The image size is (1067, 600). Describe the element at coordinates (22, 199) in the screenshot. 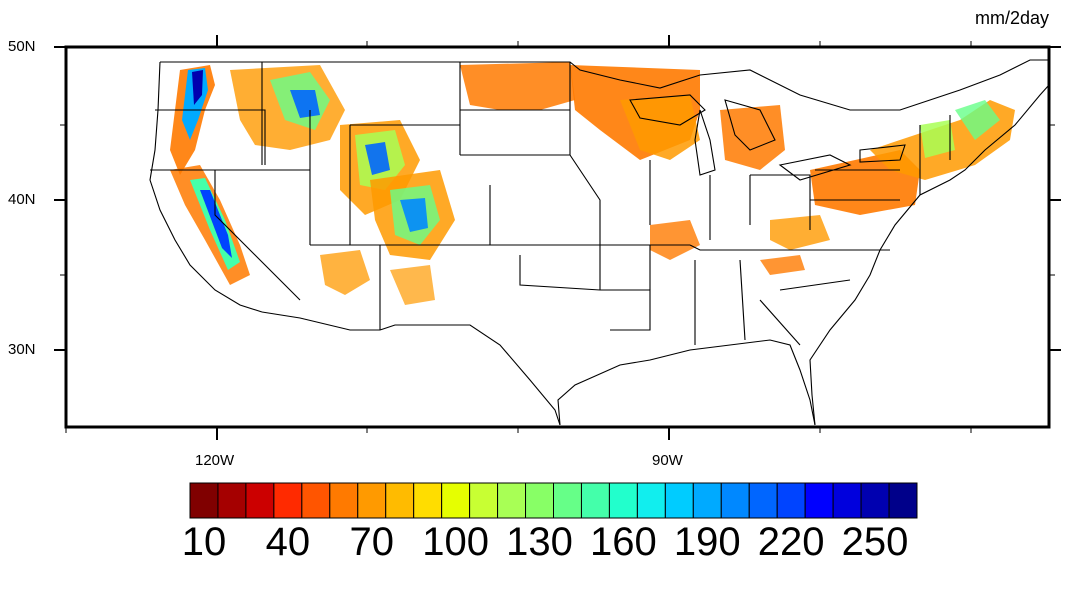

I see `lat-label-40n: 40N` at that location.